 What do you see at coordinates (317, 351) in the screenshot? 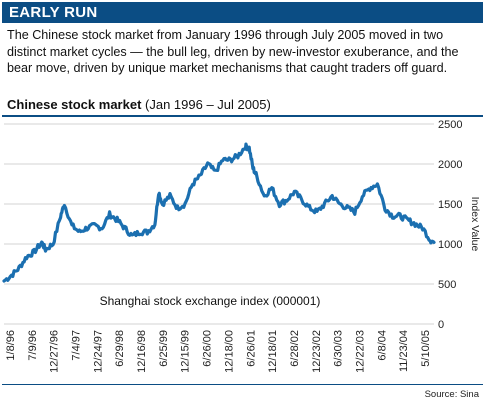
I see `x-tick-label: 12/23/02` at bounding box center [317, 351].